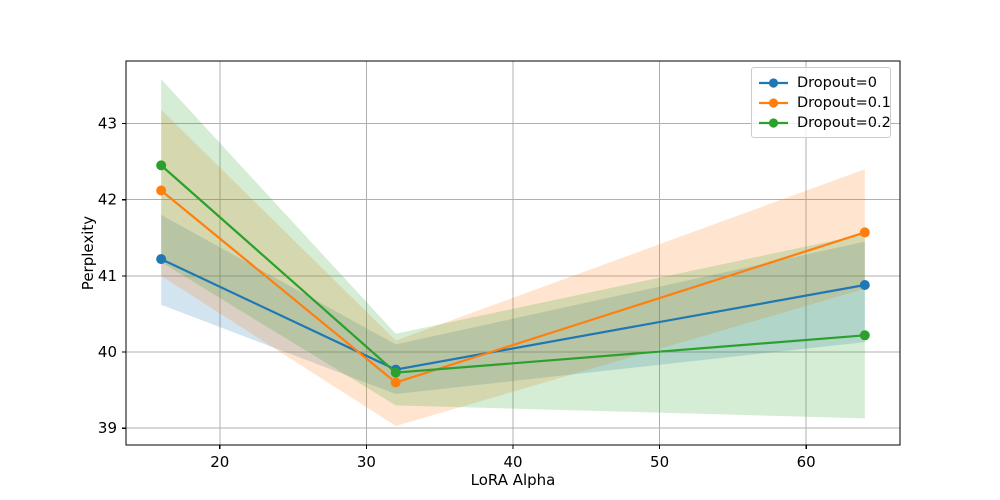 The image size is (1000, 500). I want to click on y-tick-label: 40, so click(107, 352).